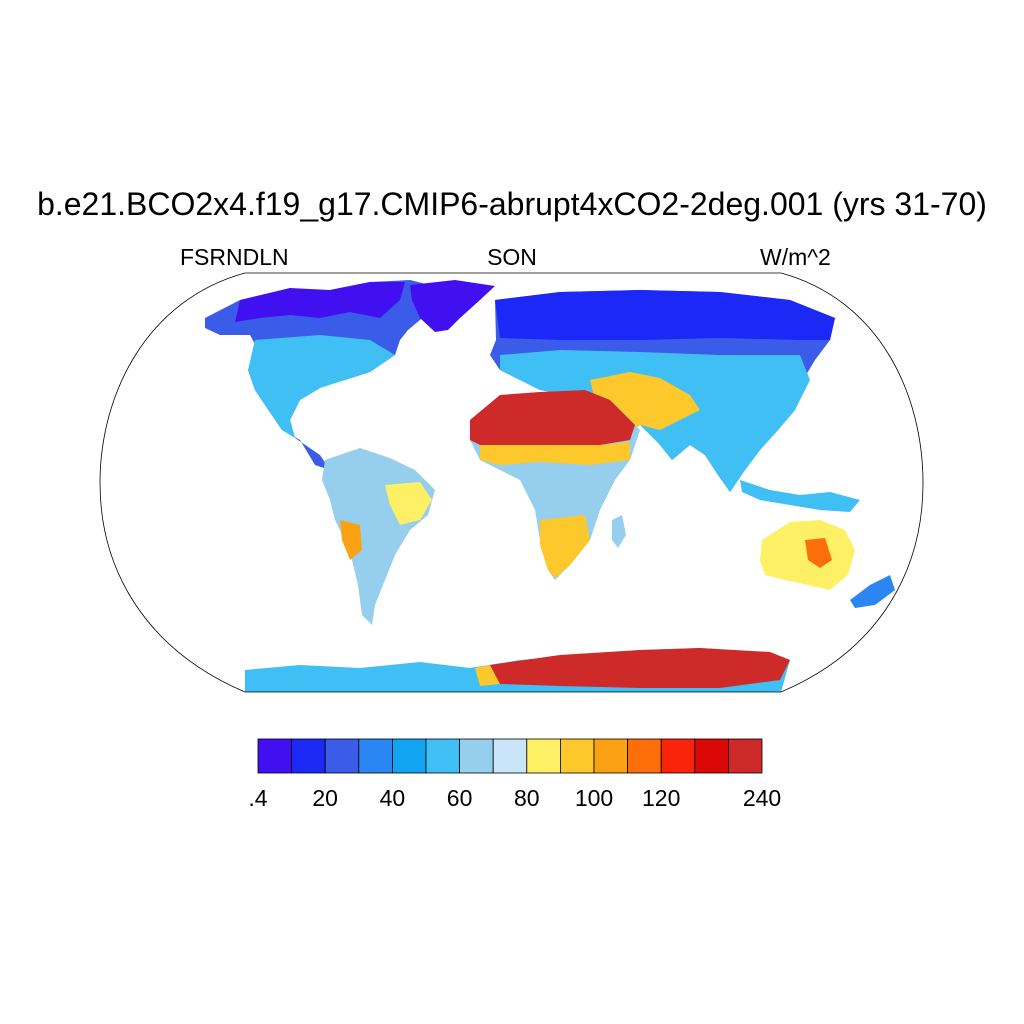 The width and height of the screenshot is (1024, 1024). What do you see at coordinates (408, 503) in the screenshot?
I see `land-brazil-warm` at bounding box center [408, 503].